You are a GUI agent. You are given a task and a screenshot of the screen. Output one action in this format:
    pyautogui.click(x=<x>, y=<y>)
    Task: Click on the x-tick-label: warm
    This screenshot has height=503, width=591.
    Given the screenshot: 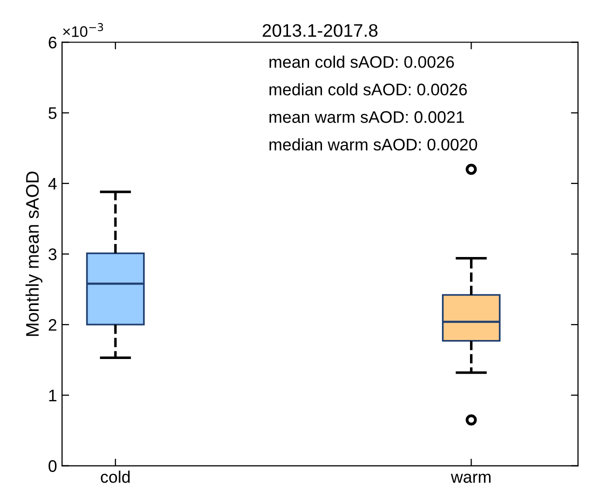 What is the action you would take?
    pyautogui.click(x=470, y=478)
    